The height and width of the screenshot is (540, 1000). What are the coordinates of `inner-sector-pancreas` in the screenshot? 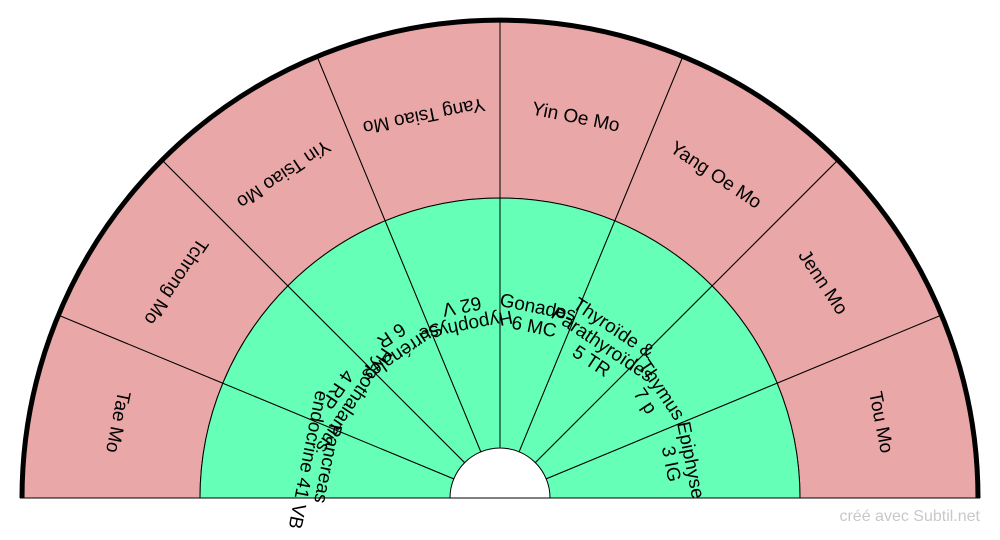 It's located at (327, 440).